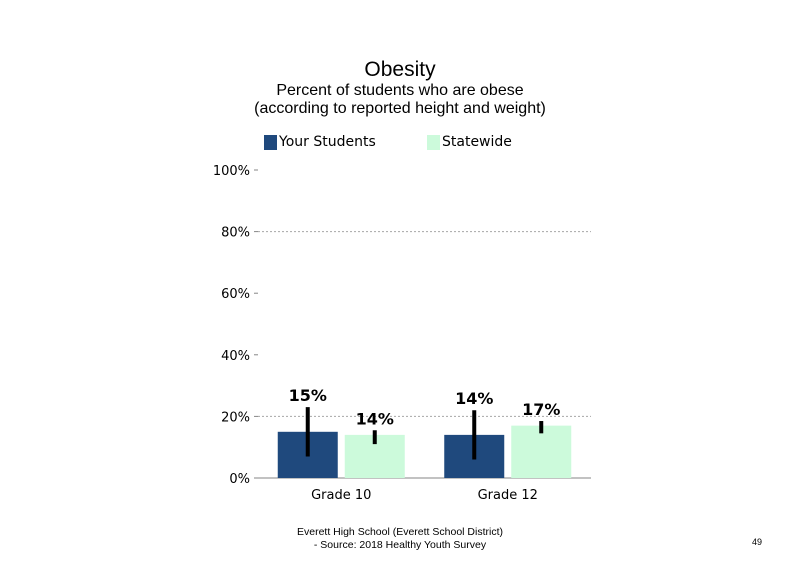  Describe the element at coordinates (239, 479) in the screenshot. I see `y-tick-label: 0%` at that location.